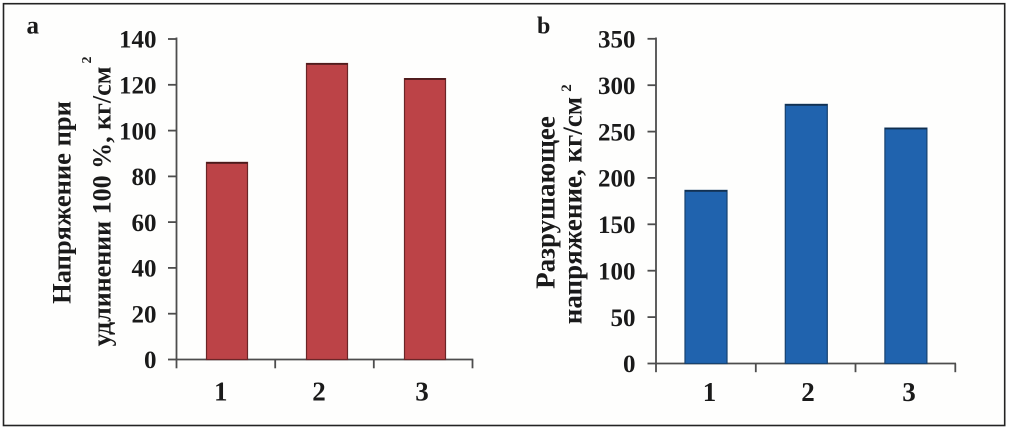  I want to click on svg-text: 250, so click(617, 132).